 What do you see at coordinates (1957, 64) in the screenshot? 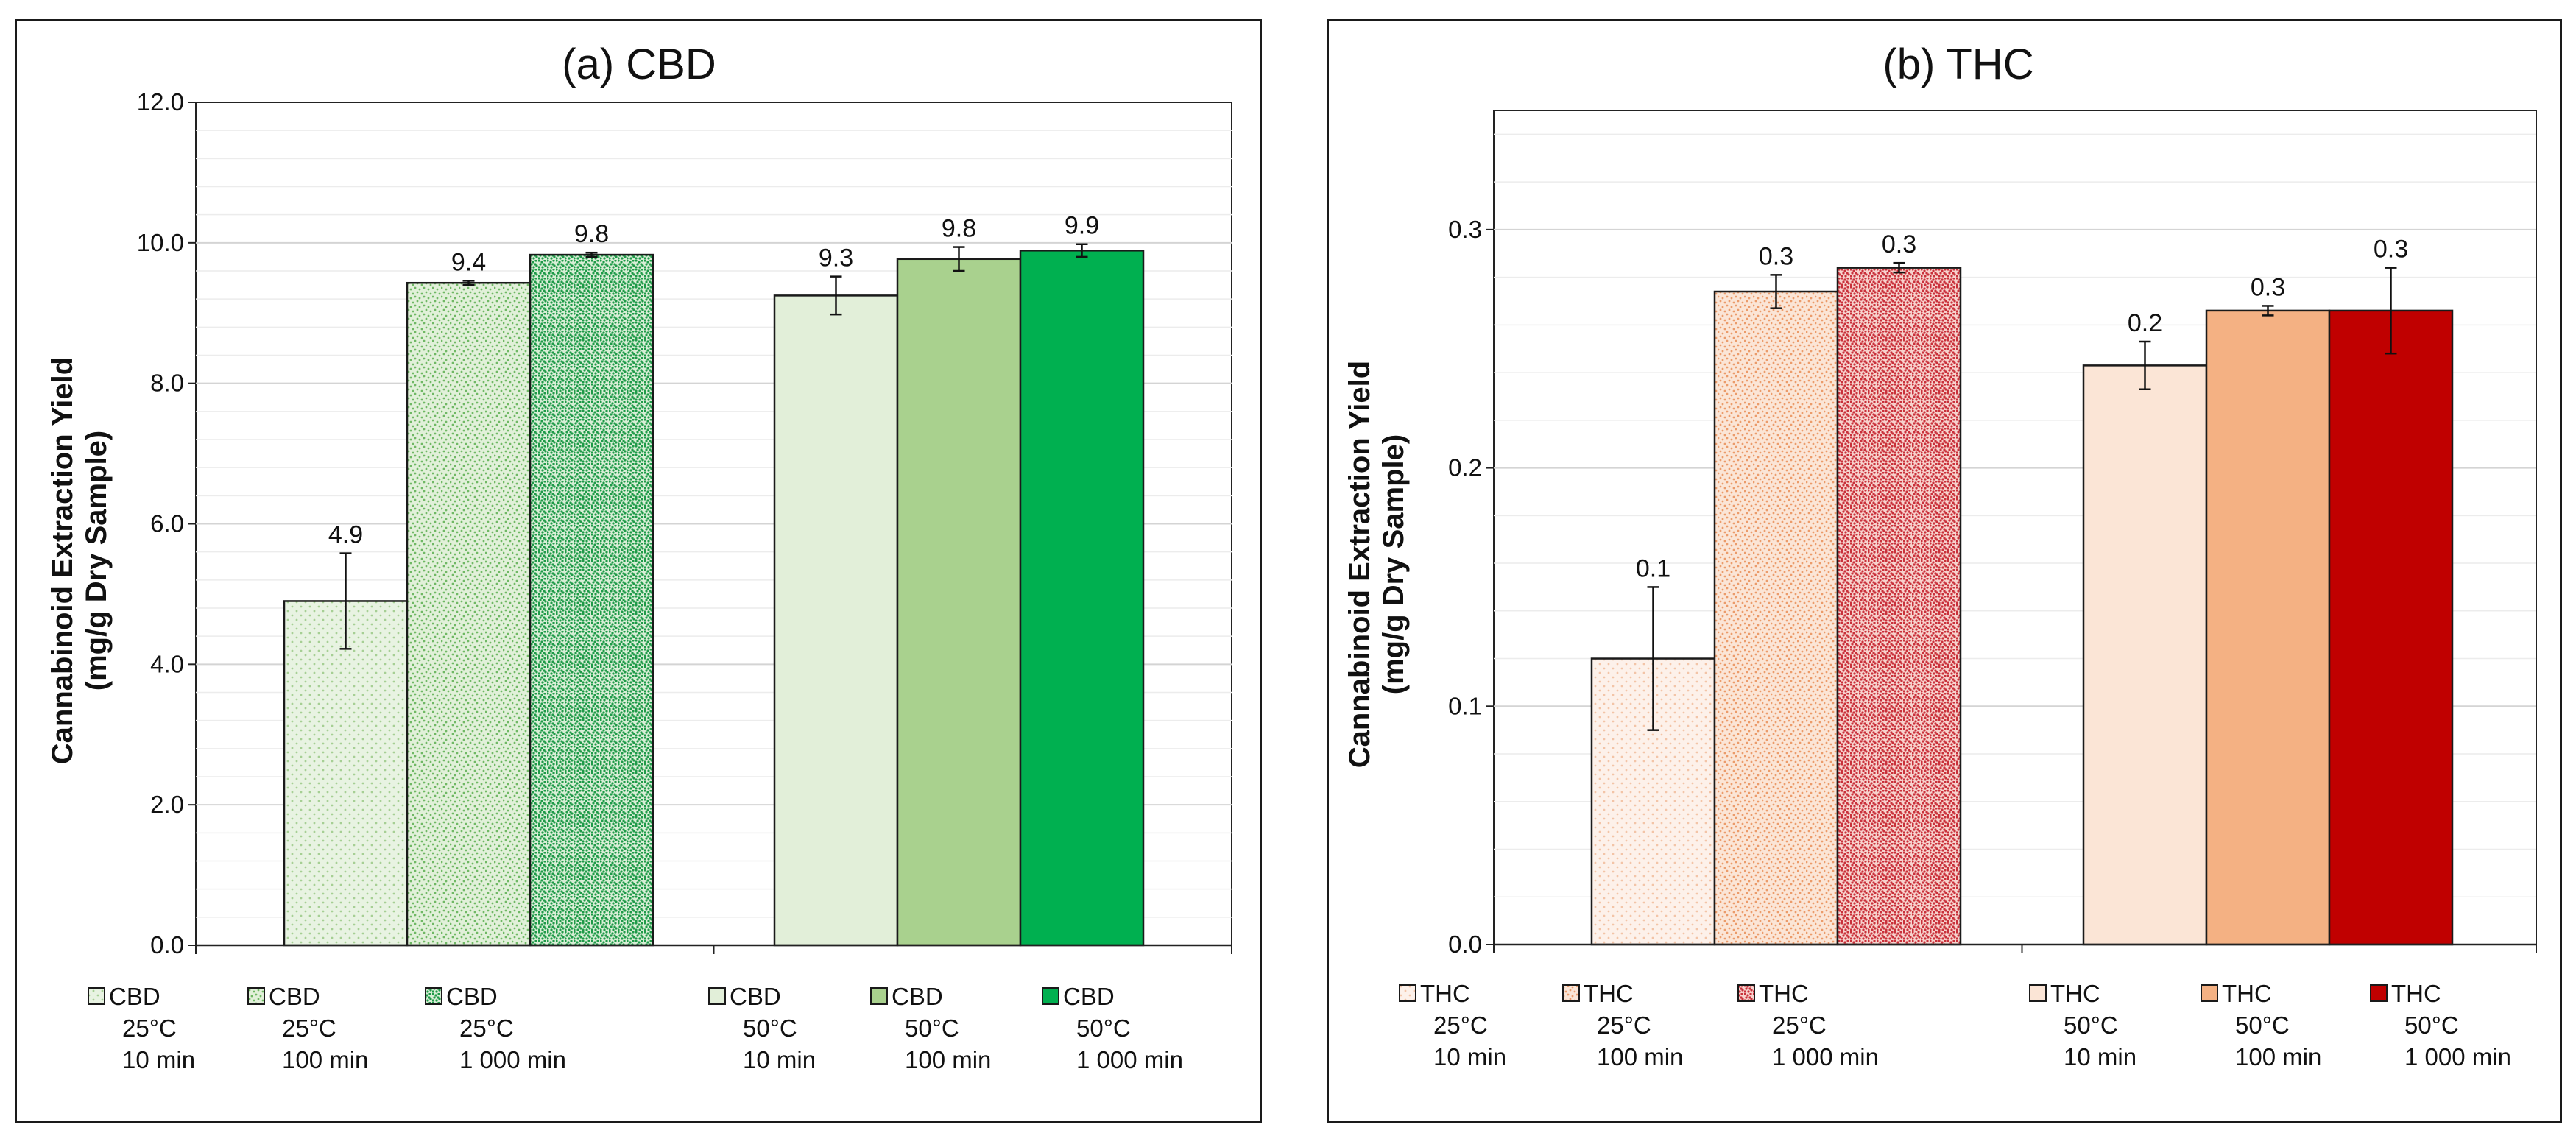
I see `chart-title: (b) THC` at bounding box center [1957, 64].